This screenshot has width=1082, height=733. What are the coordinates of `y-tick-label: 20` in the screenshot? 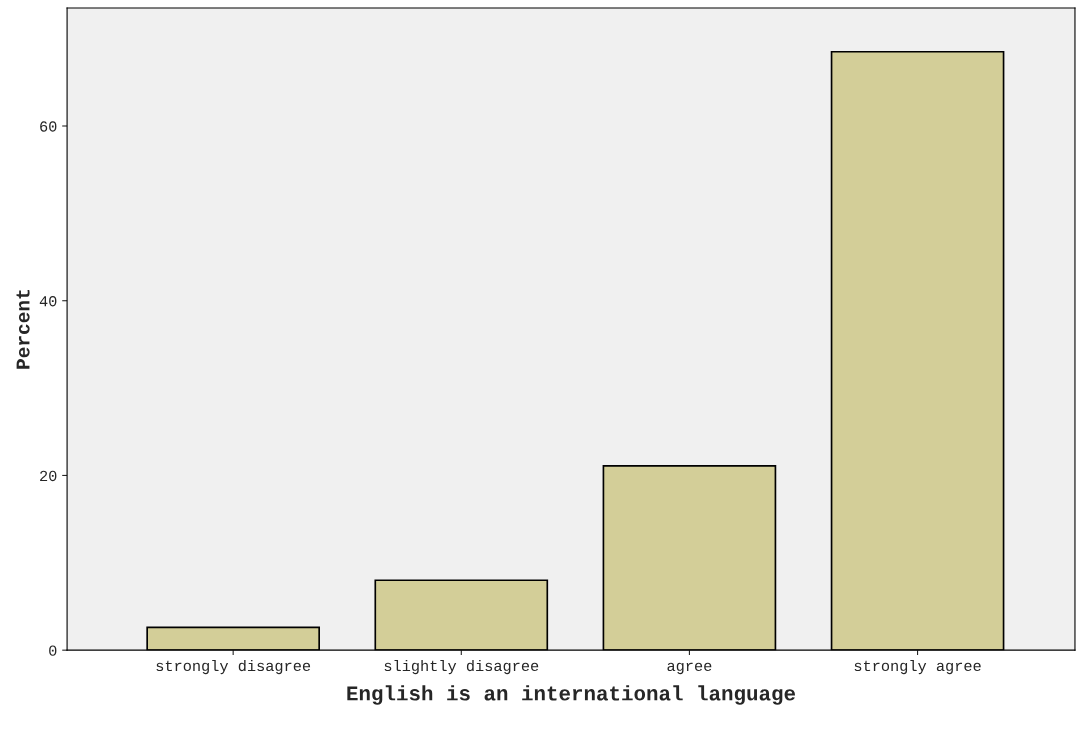 It's located at (48, 476).